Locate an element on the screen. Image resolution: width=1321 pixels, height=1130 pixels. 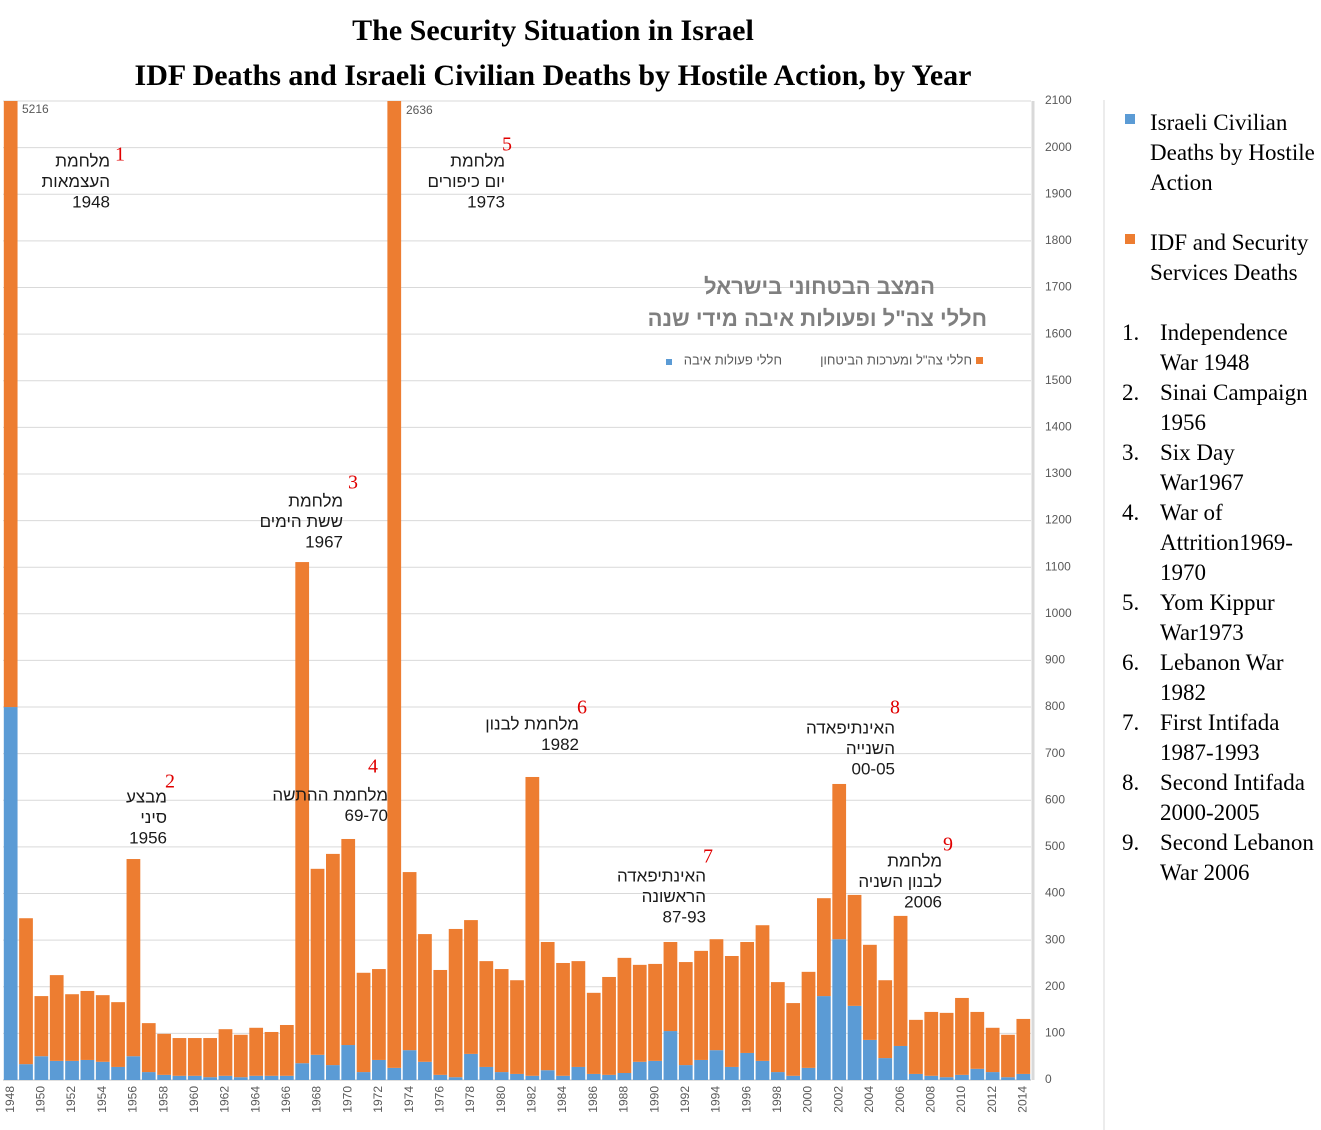
annotation-line: ששת הימים is located at coordinates (301, 521).